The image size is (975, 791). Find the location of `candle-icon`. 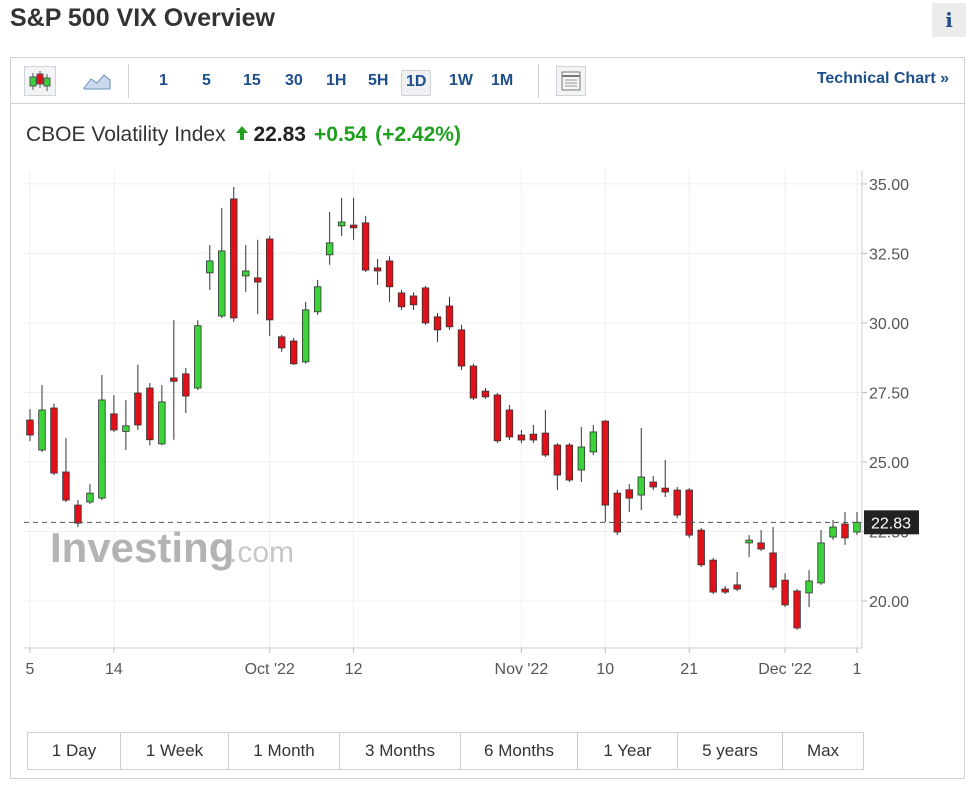

candle-icon is located at coordinates (40, 81).